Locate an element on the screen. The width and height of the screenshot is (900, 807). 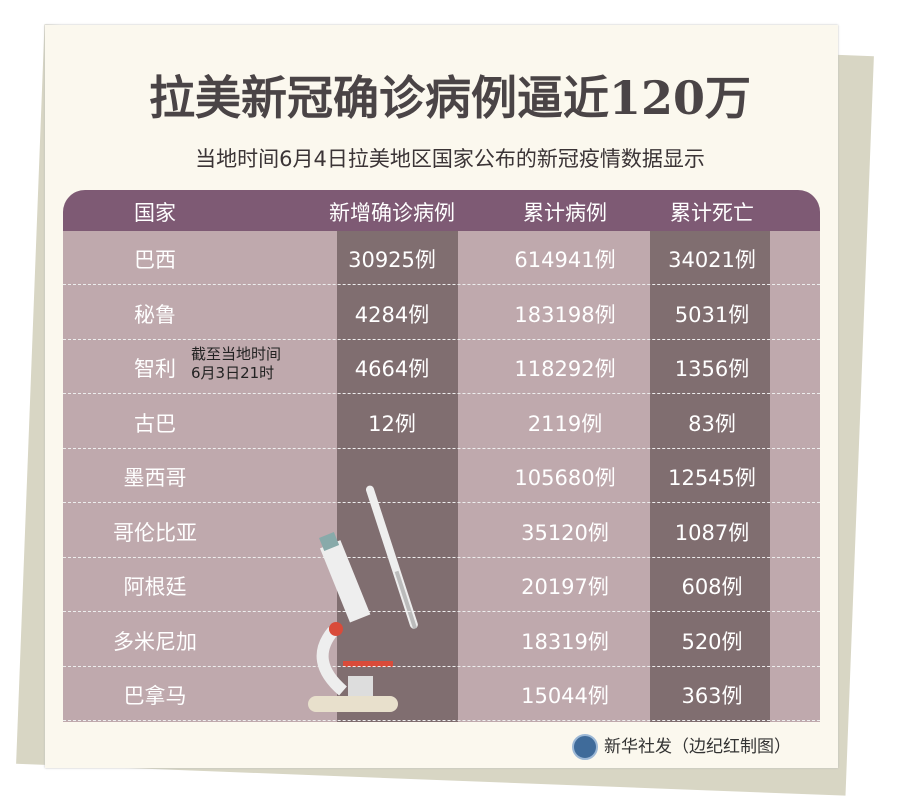
total-cases-cell: 2119例 is located at coordinates (565, 423).